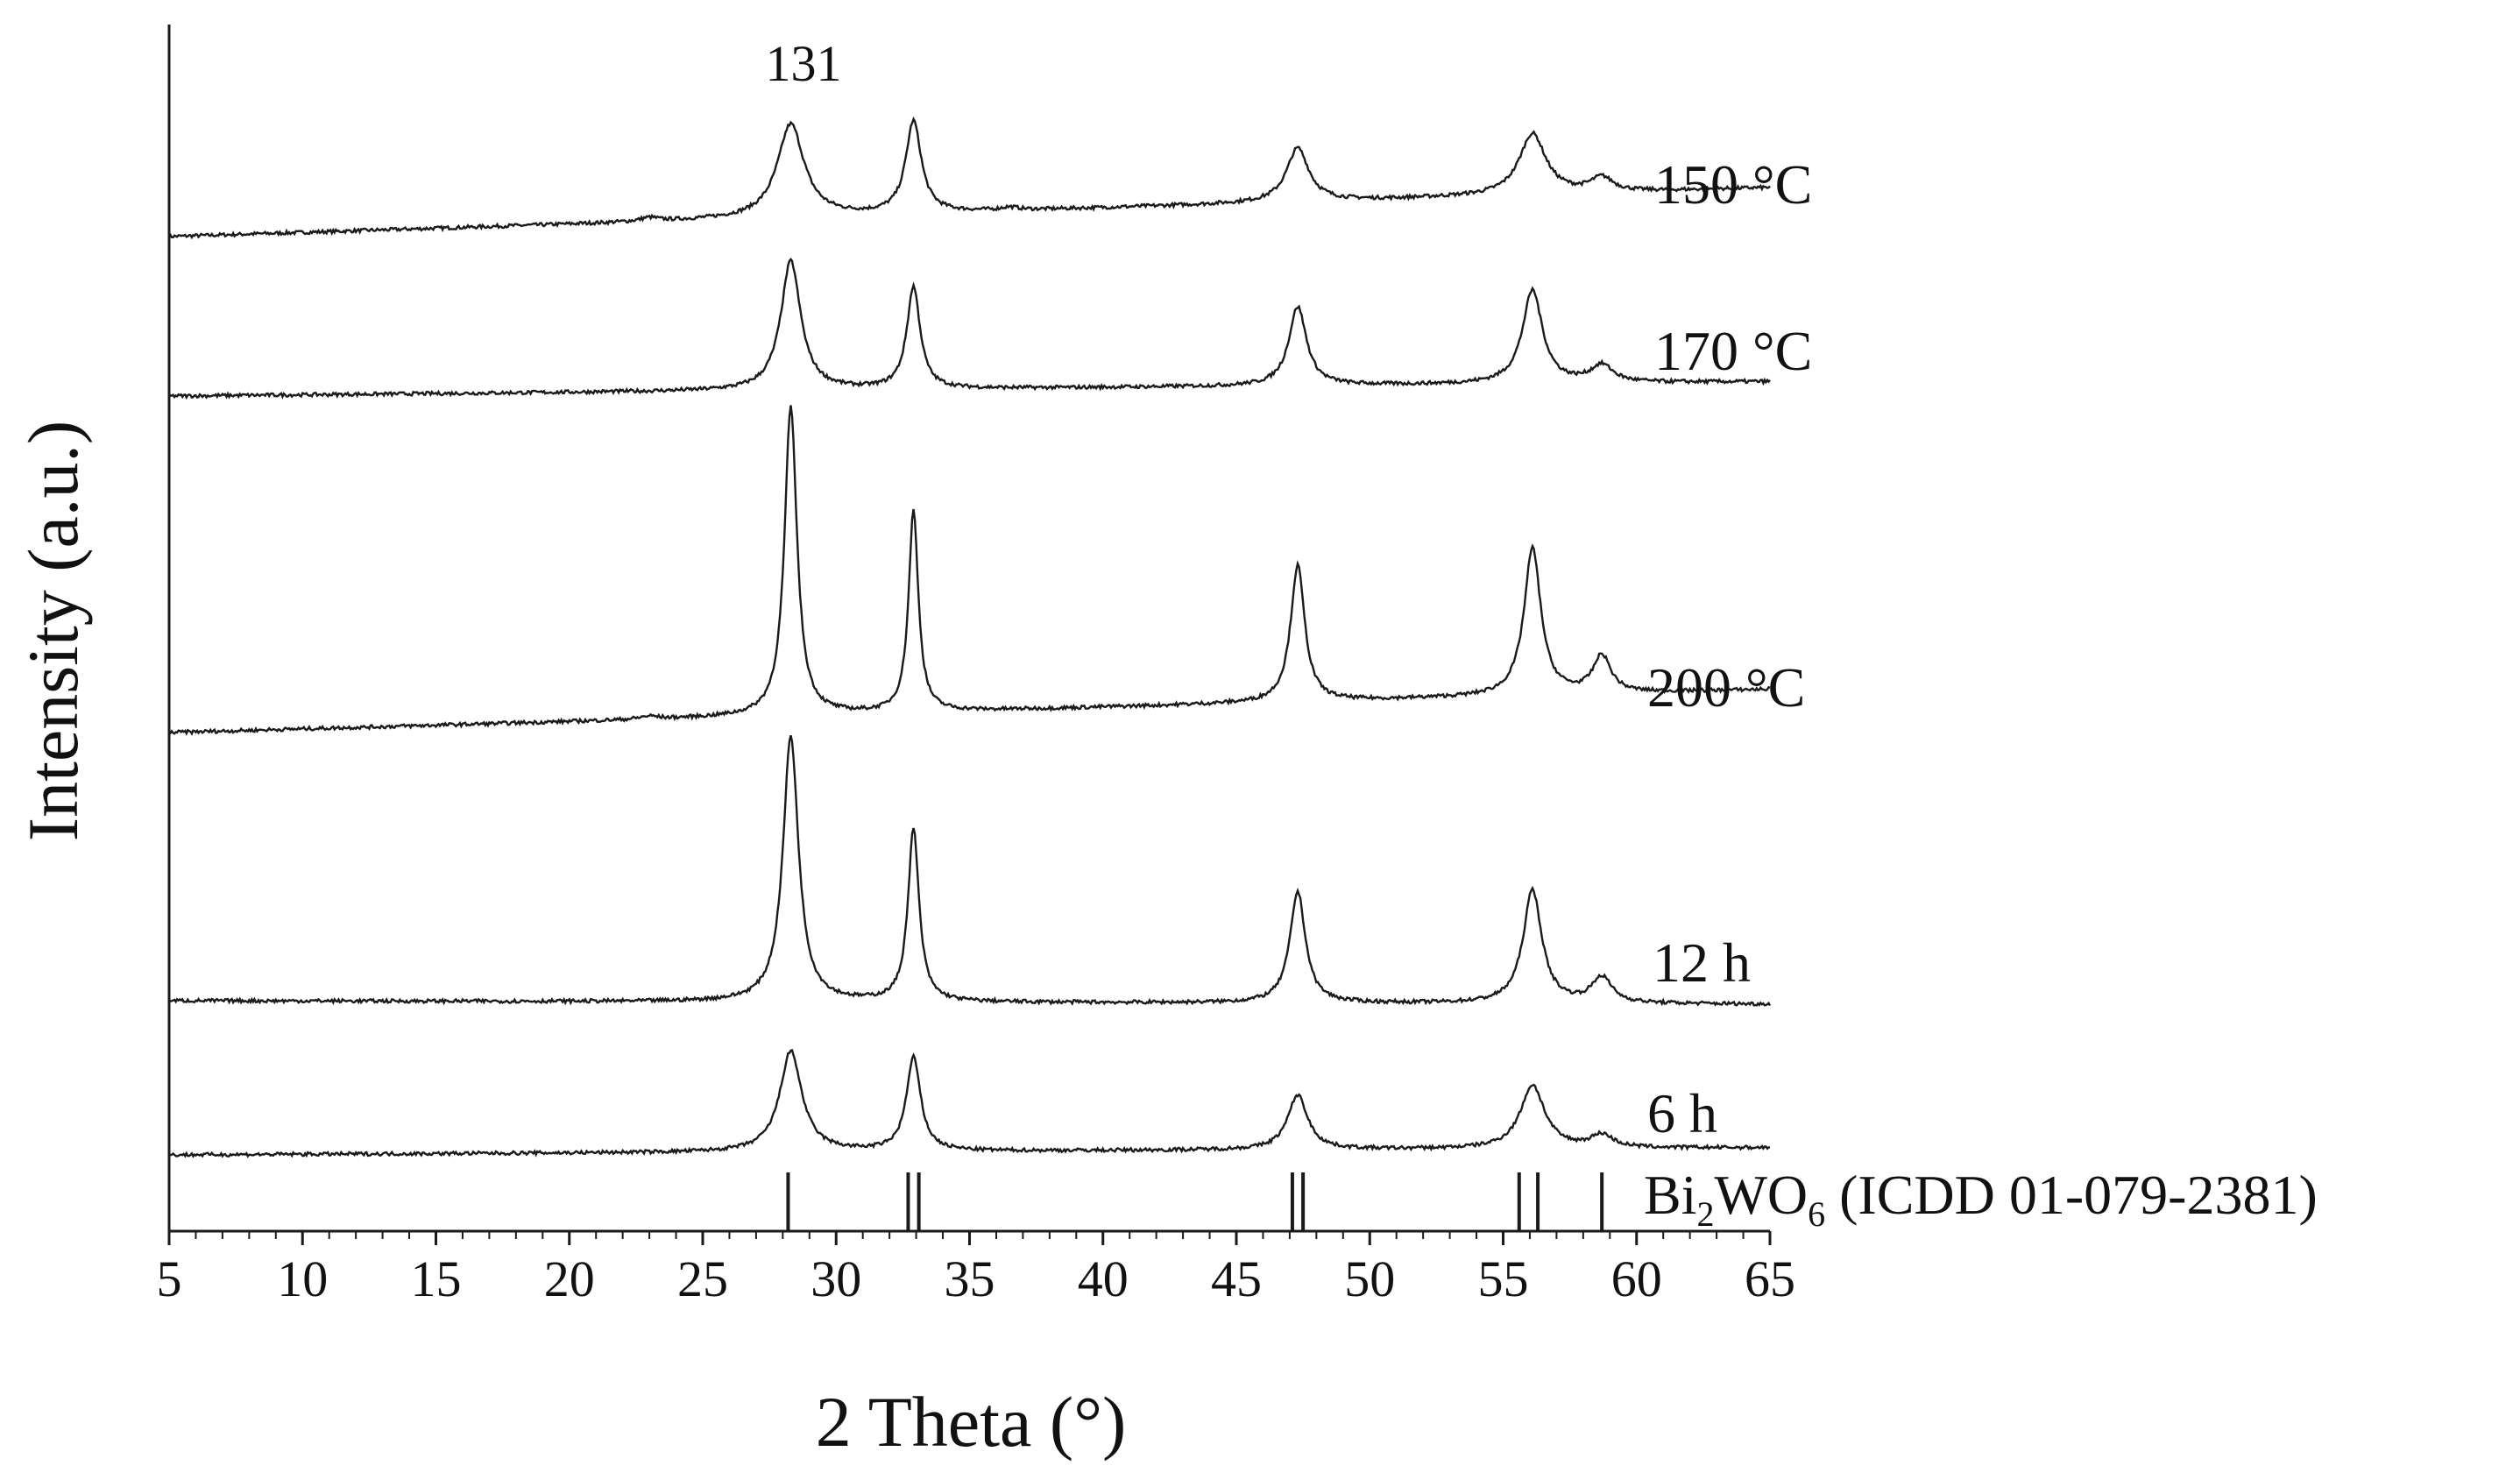 The width and height of the screenshot is (2520, 1480). Describe the element at coordinates (1236, 1278) in the screenshot. I see `x-tick-label: 45` at that location.